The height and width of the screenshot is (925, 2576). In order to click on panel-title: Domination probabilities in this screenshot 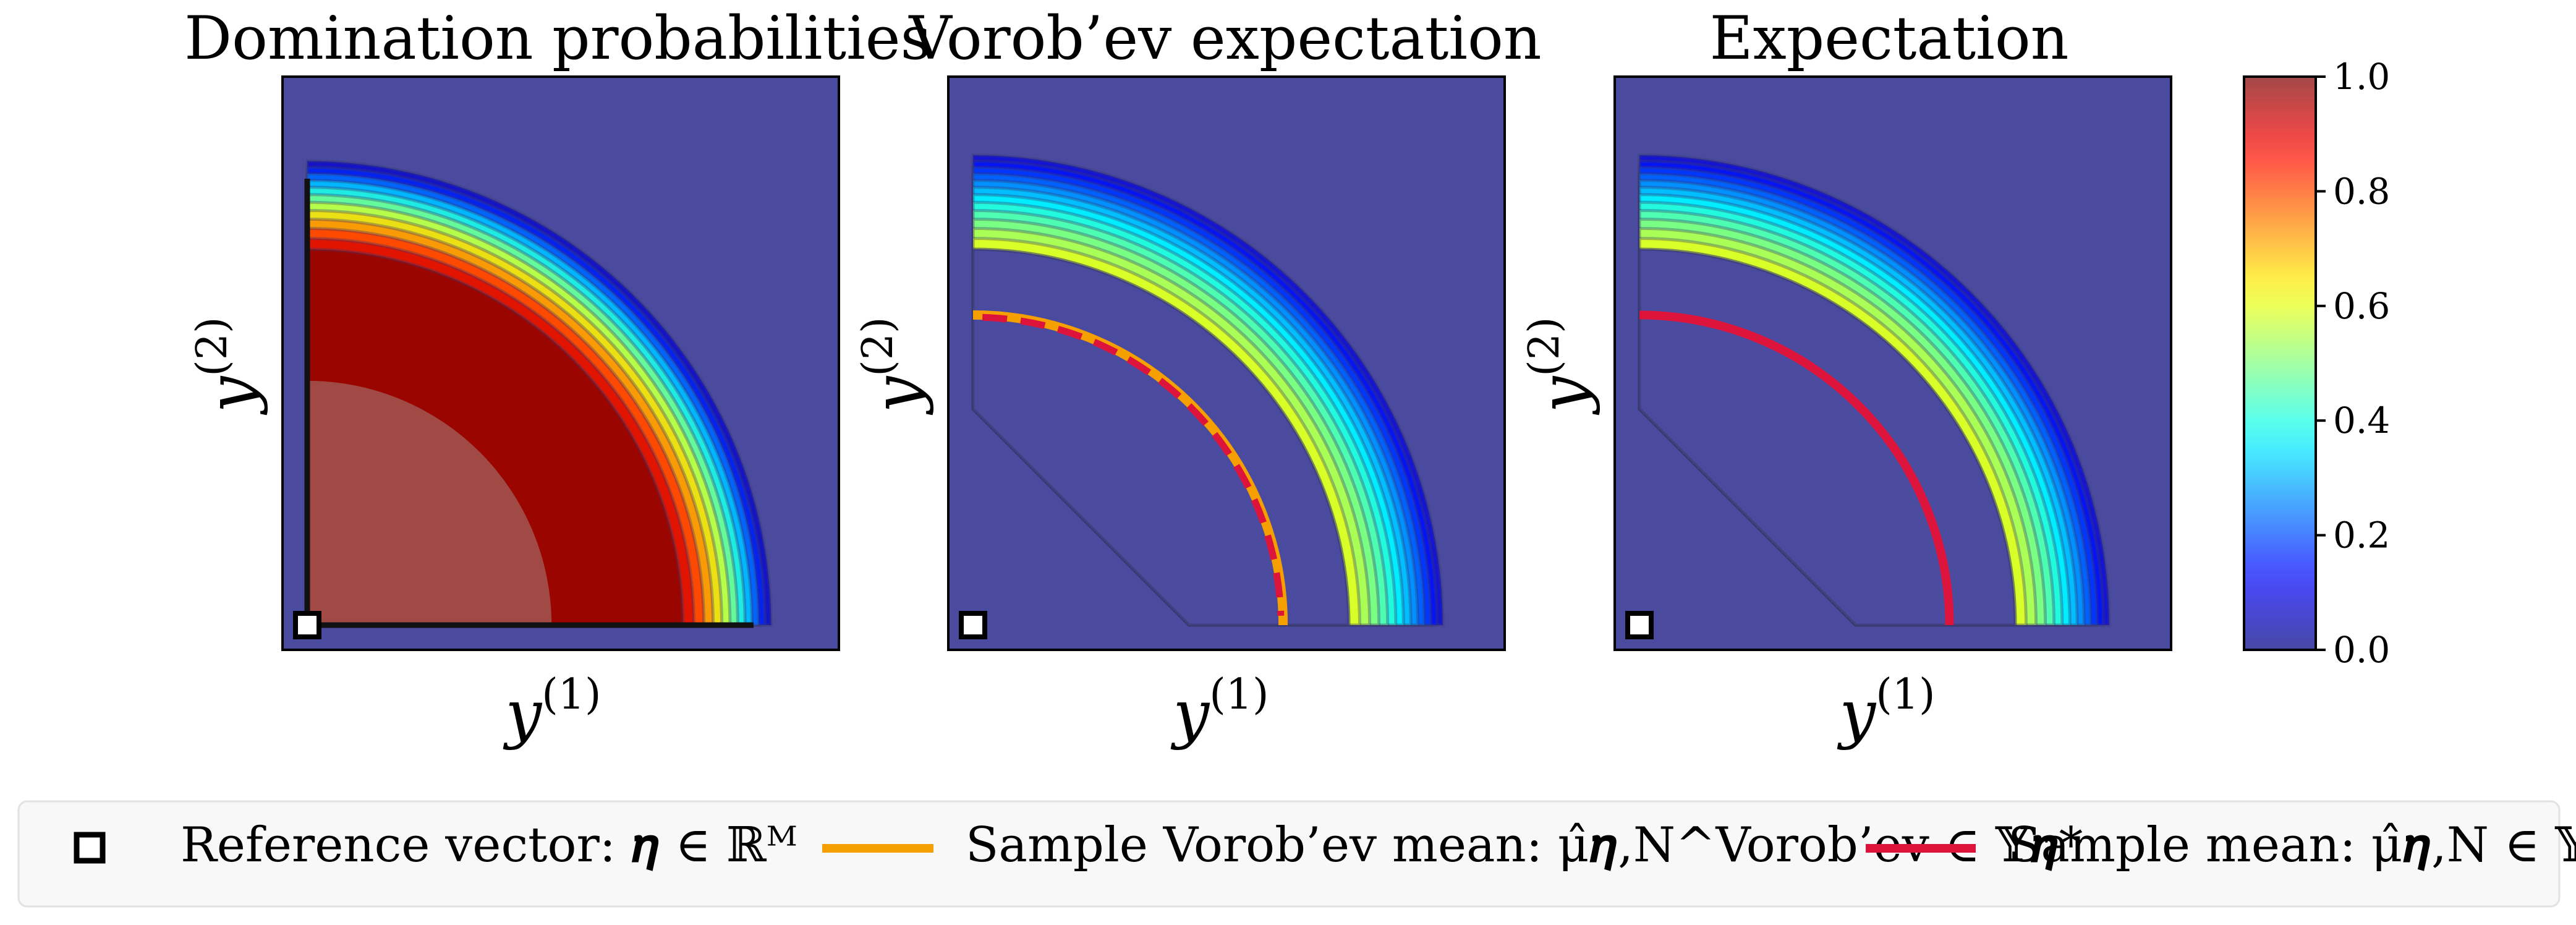, I will do `click(557, 38)`.